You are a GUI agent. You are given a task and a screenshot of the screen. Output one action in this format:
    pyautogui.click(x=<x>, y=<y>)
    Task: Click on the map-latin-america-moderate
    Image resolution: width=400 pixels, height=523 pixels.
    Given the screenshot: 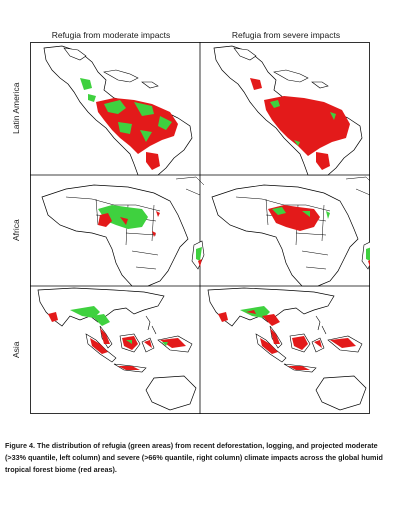 What is the action you would take?
    pyautogui.click(x=118, y=110)
    